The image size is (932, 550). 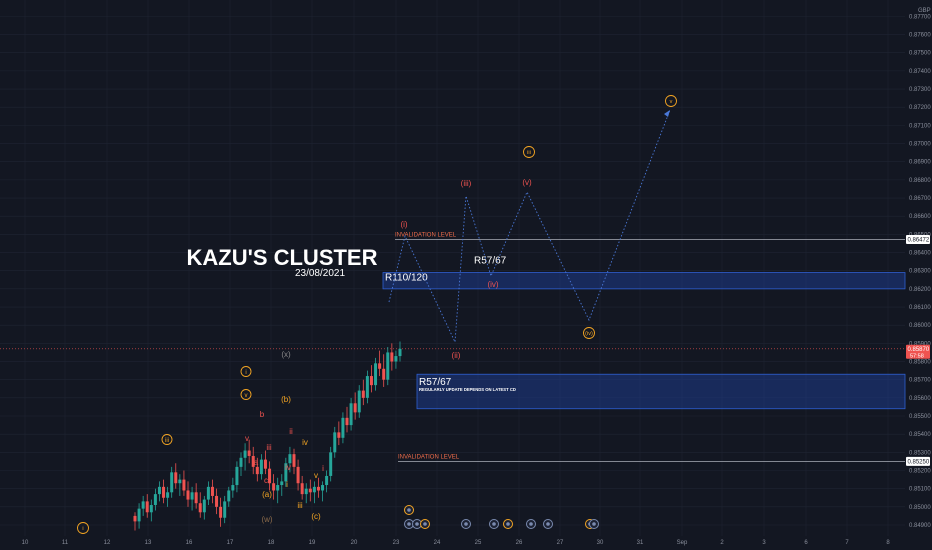 What do you see at coordinates (847, 543) in the screenshot?
I see `time-tick-label: 7` at bounding box center [847, 543].